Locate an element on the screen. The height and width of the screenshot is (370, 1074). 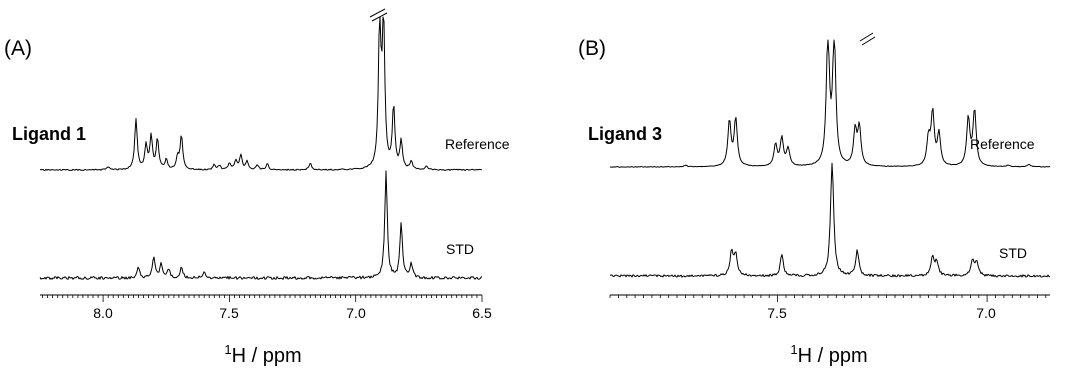
panel-a-std-trace is located at coordinates (261, 225).